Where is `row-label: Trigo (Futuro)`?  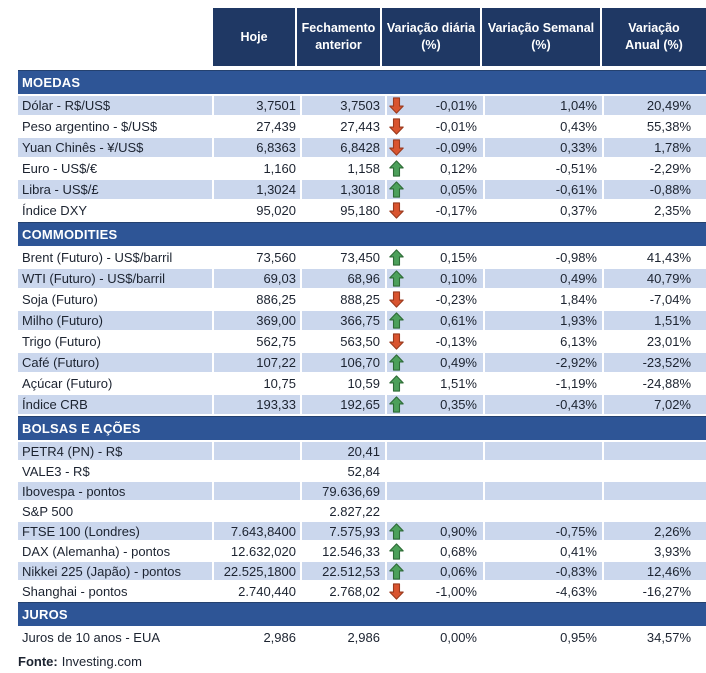
row-label: Trigo (Futuro) is located at coordinates (61, 341).